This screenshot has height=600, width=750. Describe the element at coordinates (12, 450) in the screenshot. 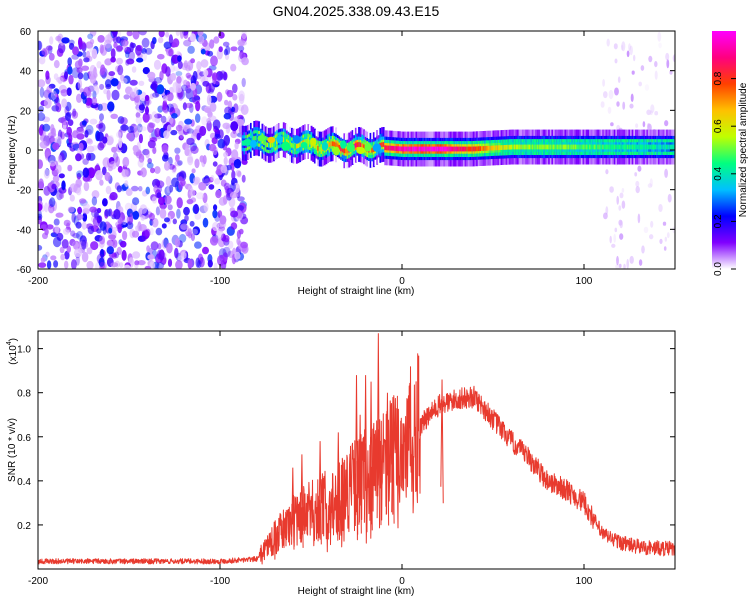

I see `snr-y-label: SNR (10 * v/v)` at that location.